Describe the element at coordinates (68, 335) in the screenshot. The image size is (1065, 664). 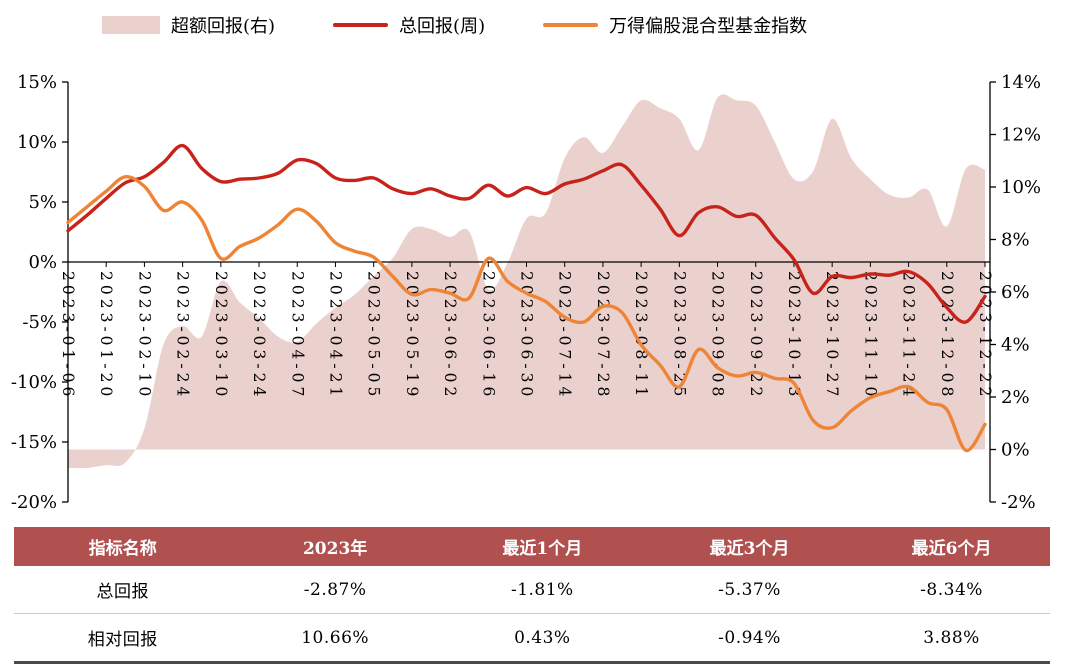
I see `date-label: 2023-01-06` at that location.